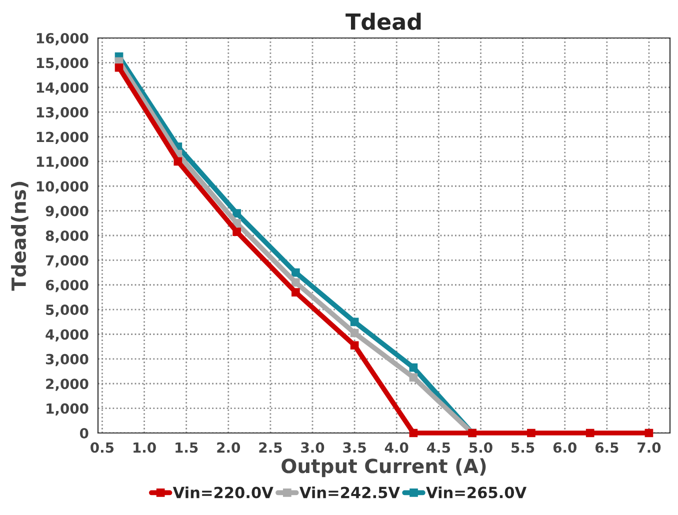  I want to click on x-tick-label: 6.0, so click(564, 447).